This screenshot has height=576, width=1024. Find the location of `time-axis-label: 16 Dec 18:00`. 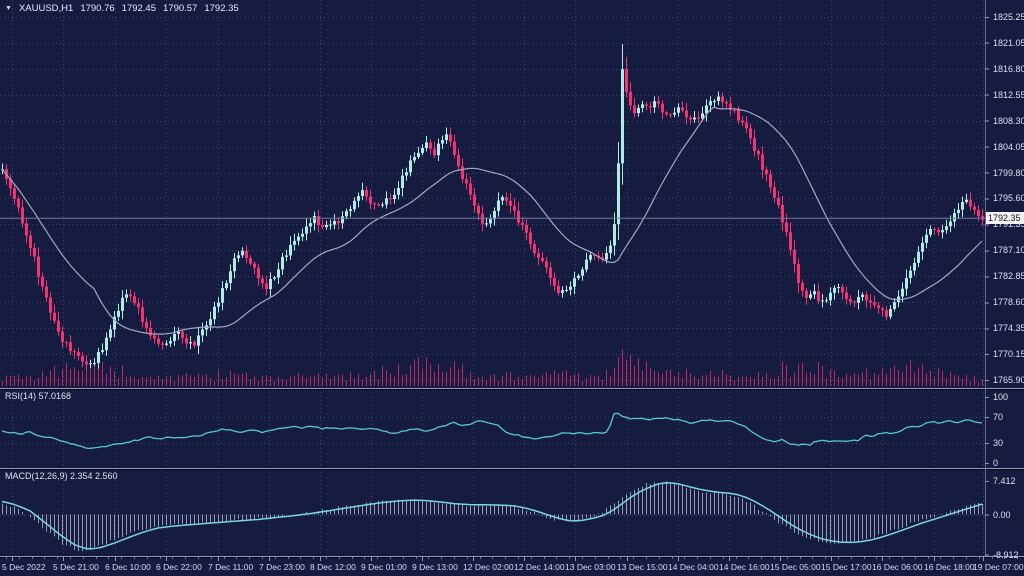

time-axis-label: 16 Dec 18:00 is located at coordinates (949, 567).